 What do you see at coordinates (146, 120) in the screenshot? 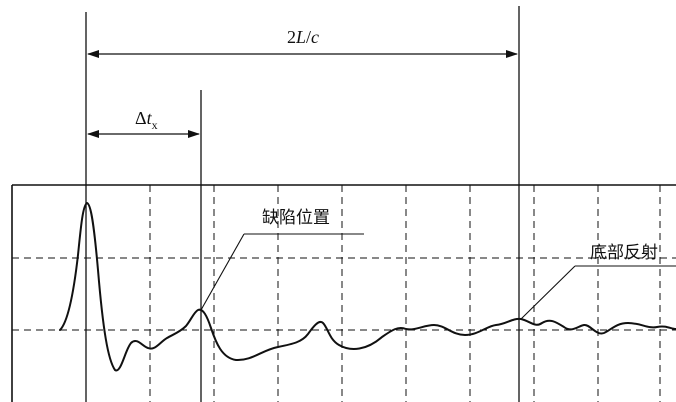
I see `label-delta-tx: Δtx` at bounding box center [146, 120].